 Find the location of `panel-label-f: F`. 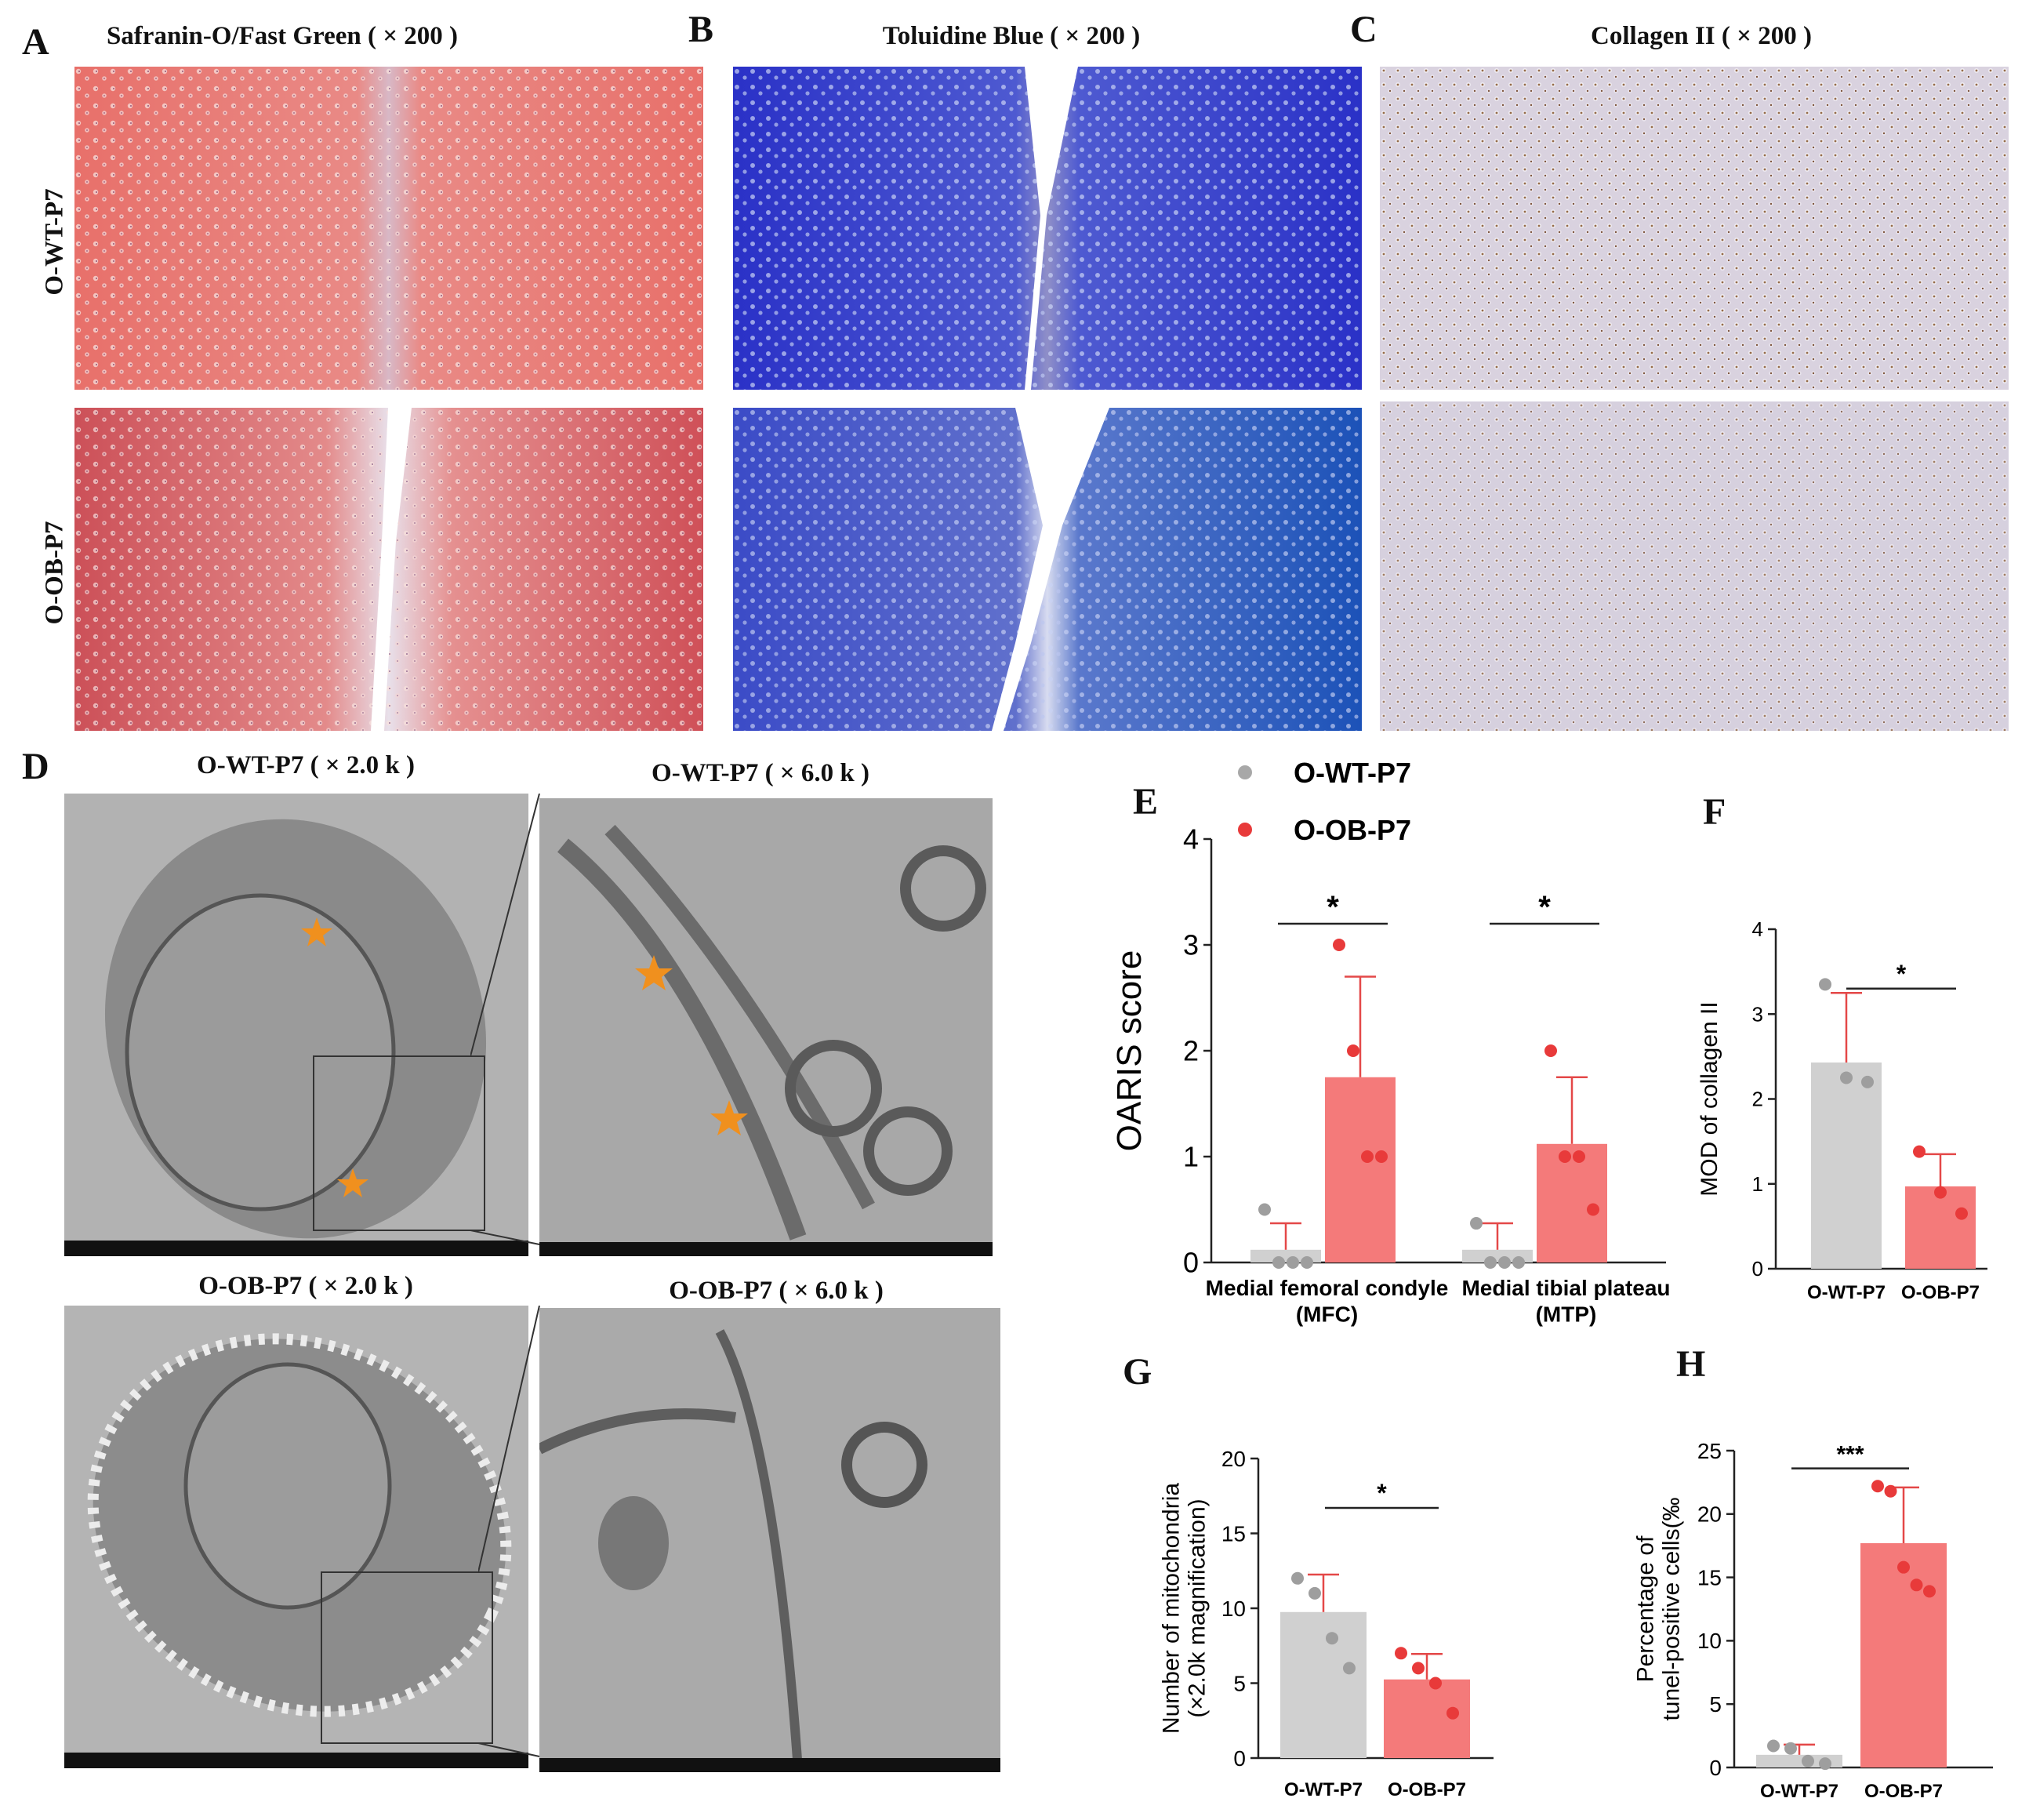

panel-label-f: F is located at coordinates (1714, 812).